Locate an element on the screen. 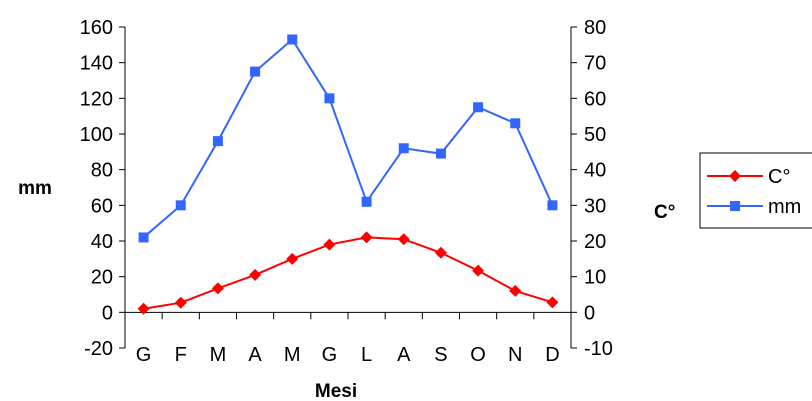  y-left-tick-label: 60 is located at coordinates (102, 206).